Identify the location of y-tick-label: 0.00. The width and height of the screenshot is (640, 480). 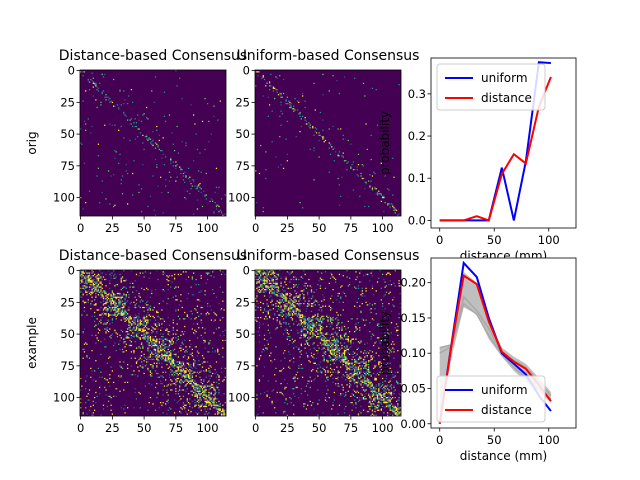
(413, 424).